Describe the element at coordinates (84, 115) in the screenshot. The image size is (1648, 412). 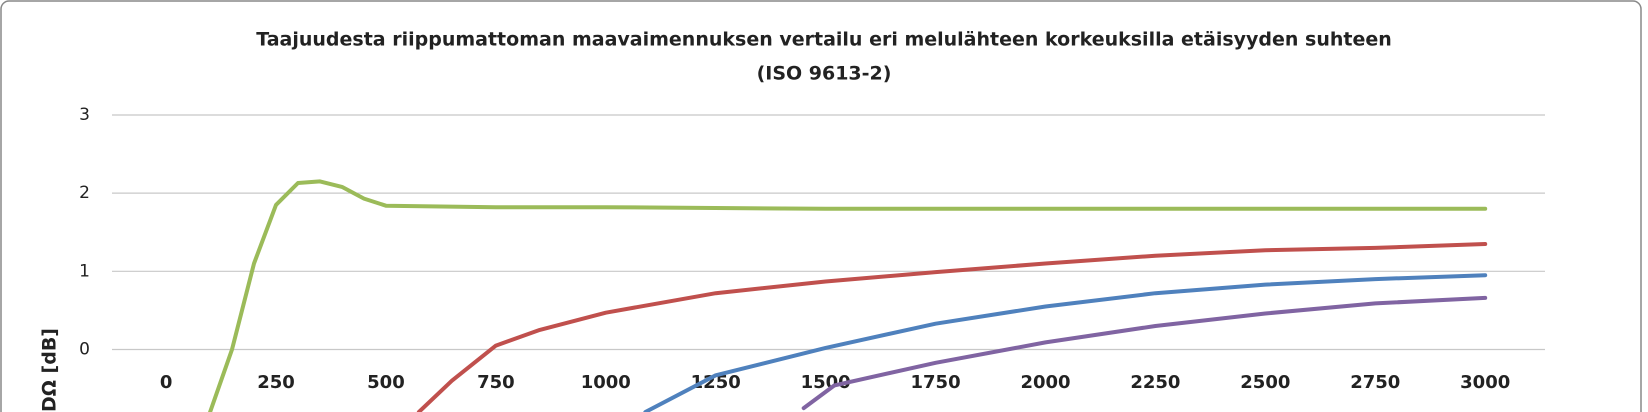
I see `y-tick-label: 3` at that location.